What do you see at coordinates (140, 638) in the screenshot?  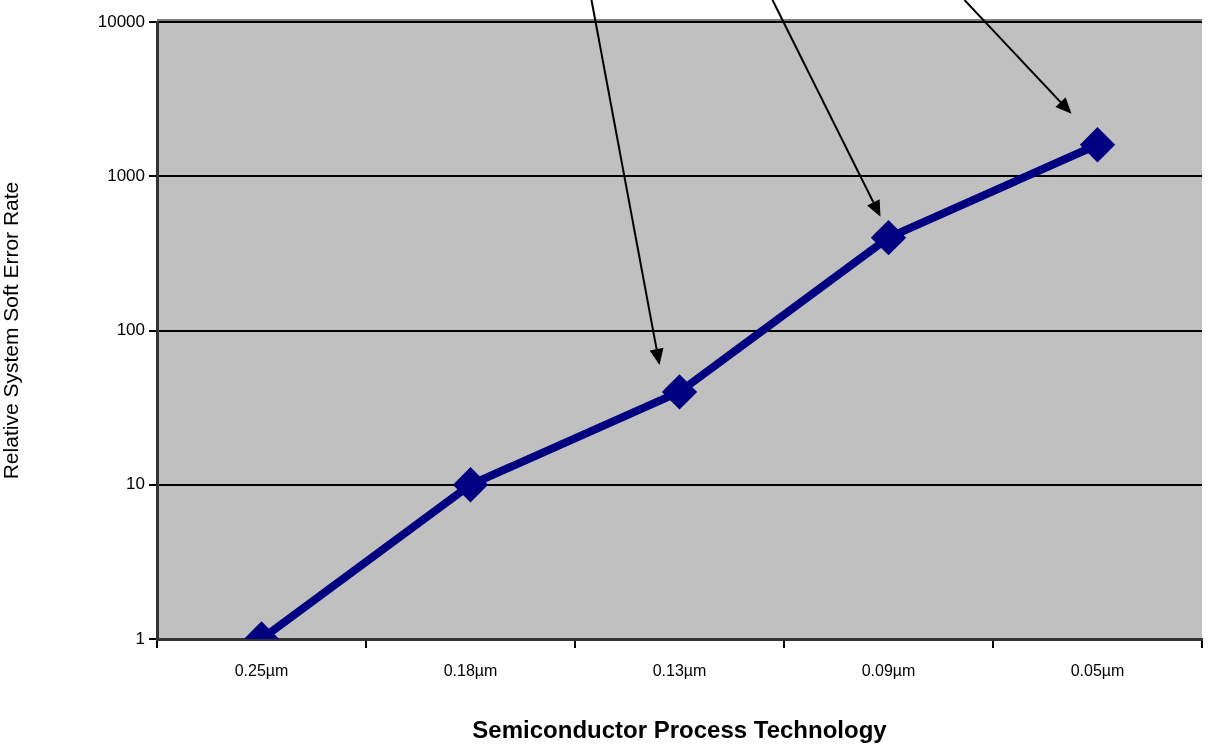 I see `y-tick-label: 1` at bounding box center [140, 638].